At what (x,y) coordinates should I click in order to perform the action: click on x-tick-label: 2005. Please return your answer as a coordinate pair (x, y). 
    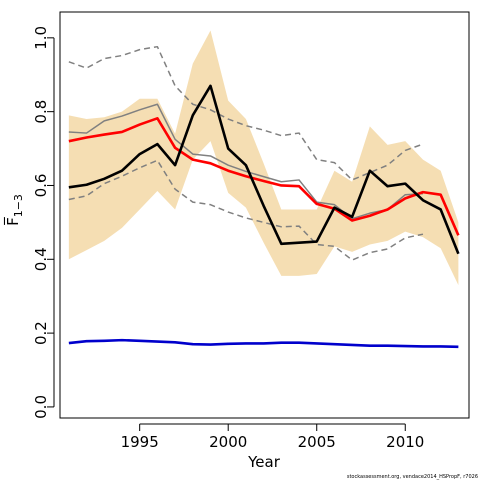
    Looking at the image, I should click on (317, 442).